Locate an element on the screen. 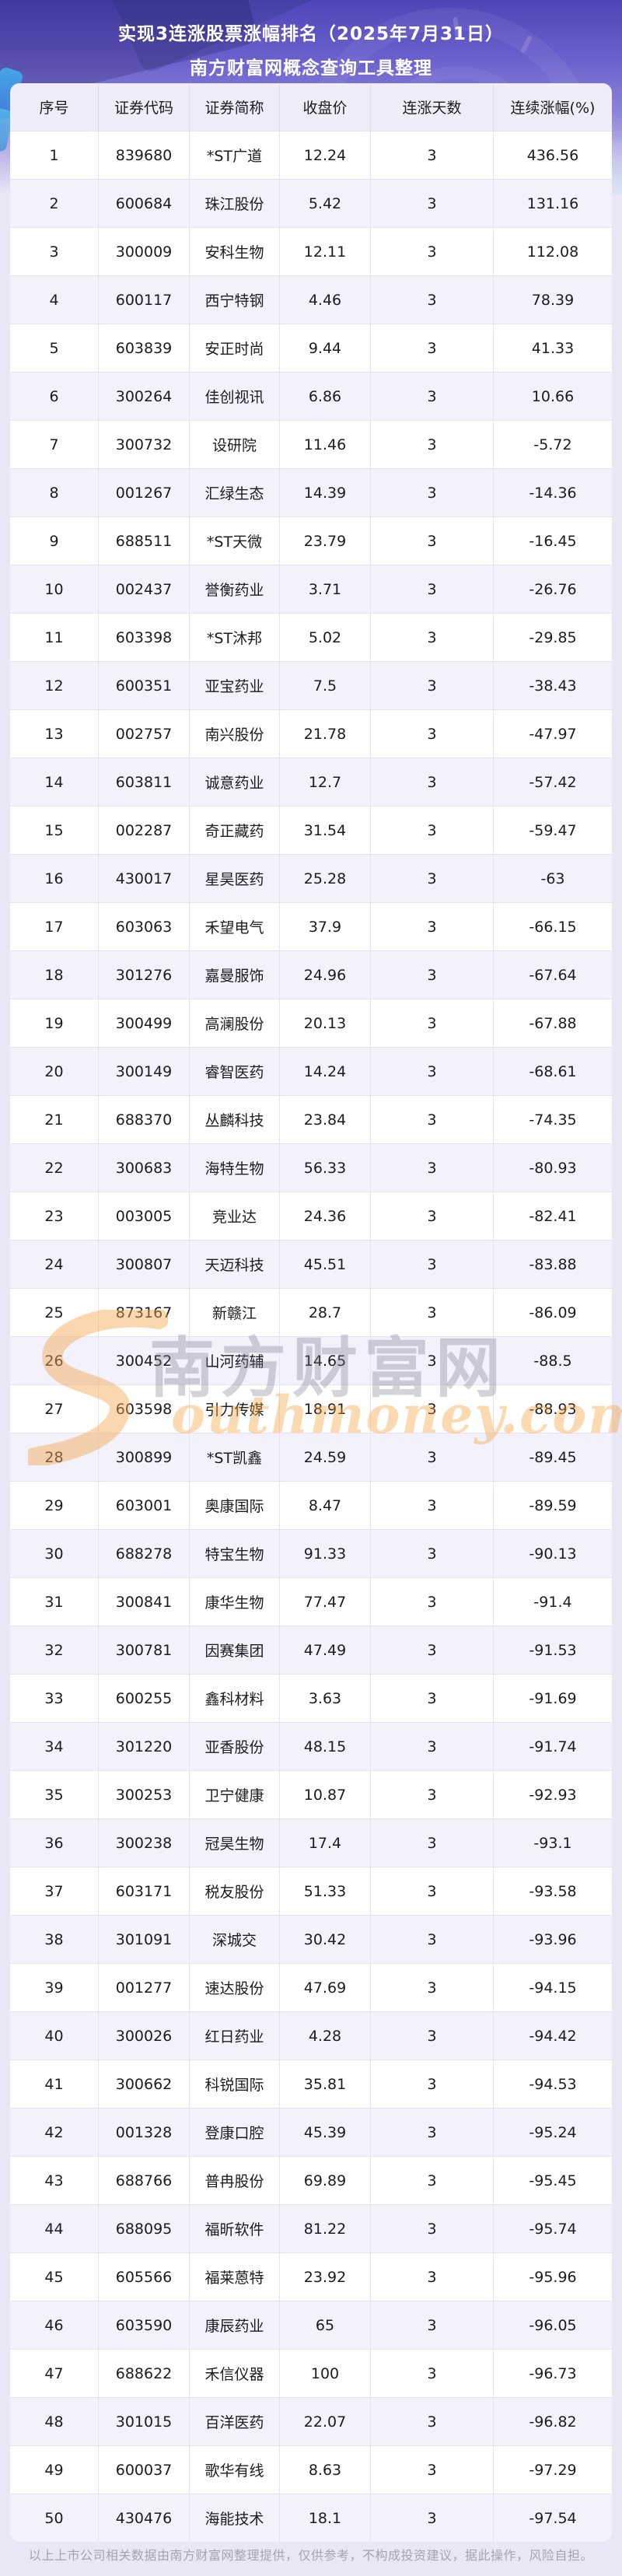 The height and width of the screenshot is (2576, 622). table-row: 20 300149 睿智医药 14.24 3 -68.61 is located at coordinates (311, 1071).